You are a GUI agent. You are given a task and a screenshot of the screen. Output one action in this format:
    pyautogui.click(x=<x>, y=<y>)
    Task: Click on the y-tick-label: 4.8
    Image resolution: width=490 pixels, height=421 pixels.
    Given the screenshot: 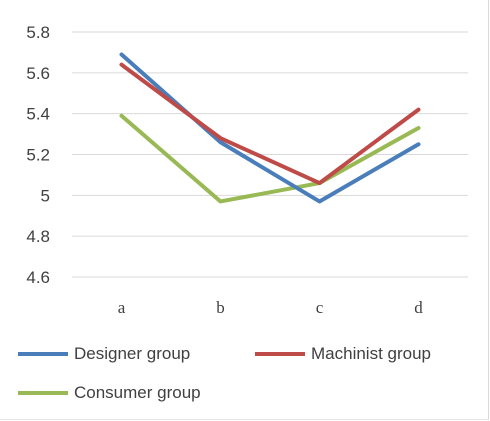 What is the action you would take?
    pyautogui.click(x=38, y=236)
    